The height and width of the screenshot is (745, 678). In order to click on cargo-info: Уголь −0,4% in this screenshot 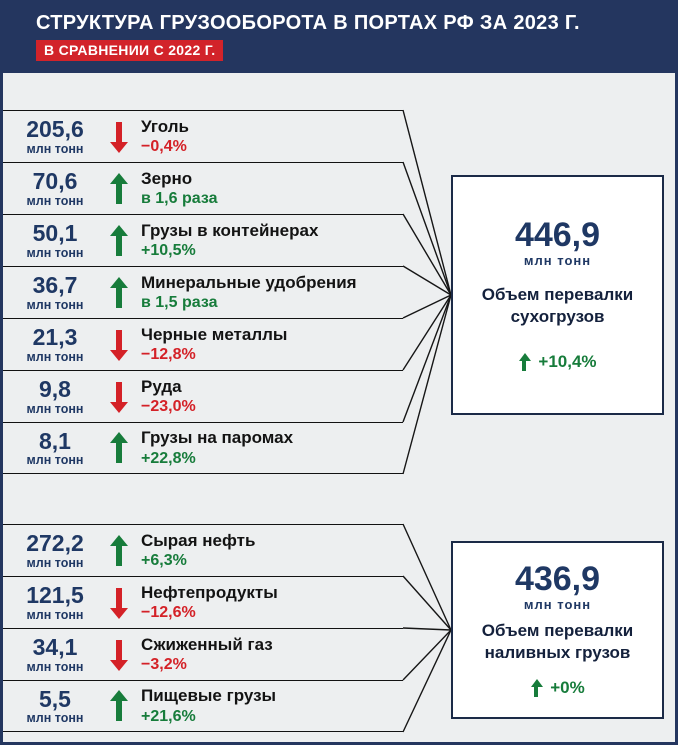, I will do `click(165, 136)`.